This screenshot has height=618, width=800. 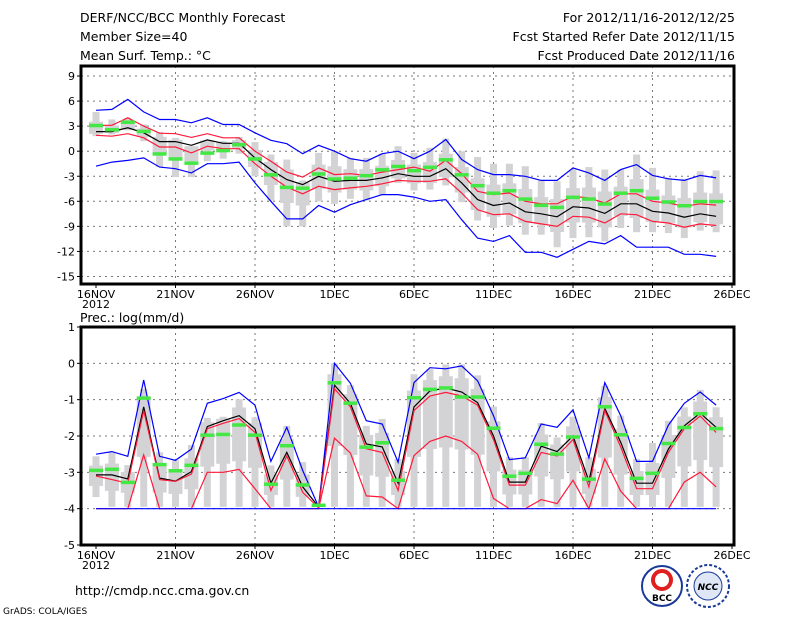 I want to click on footer-url: http://cmdp.ncc.cma.gov.cn, so click(x=162, y=590).